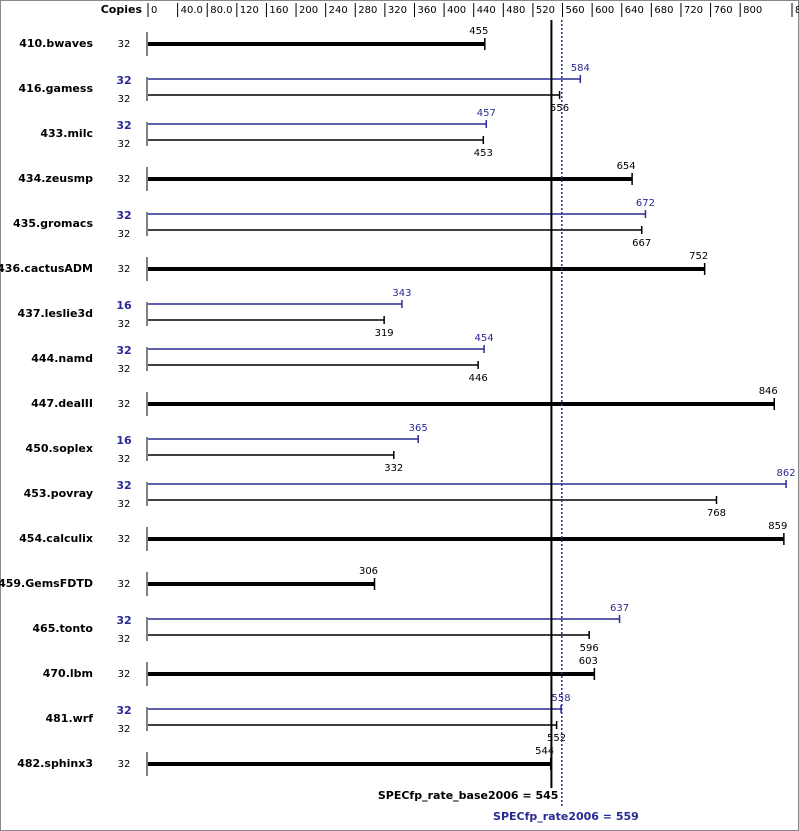  What do you see at coordinates (752, 10) in the screenshot?
I see `x-tick-label: 800` at bounding box center [752, 10].